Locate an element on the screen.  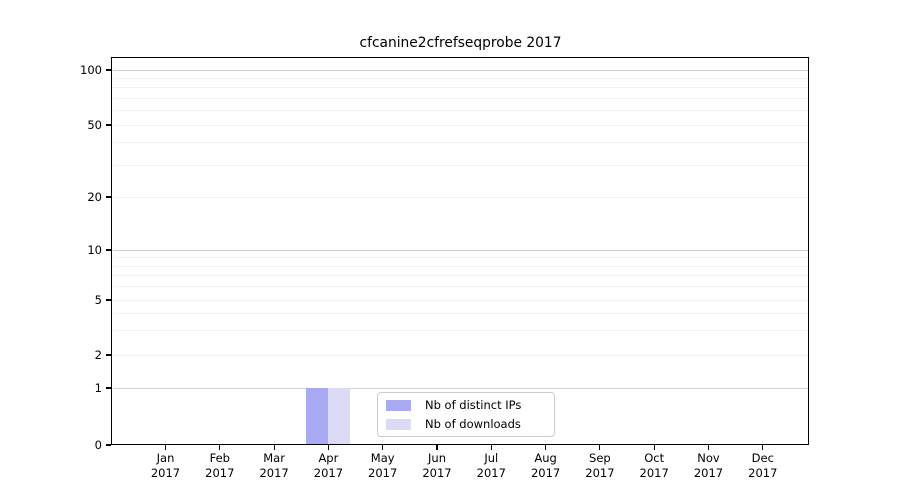
legend-label-nb-of-downloads: Nb of downloads is located at coordinates (473, 424).